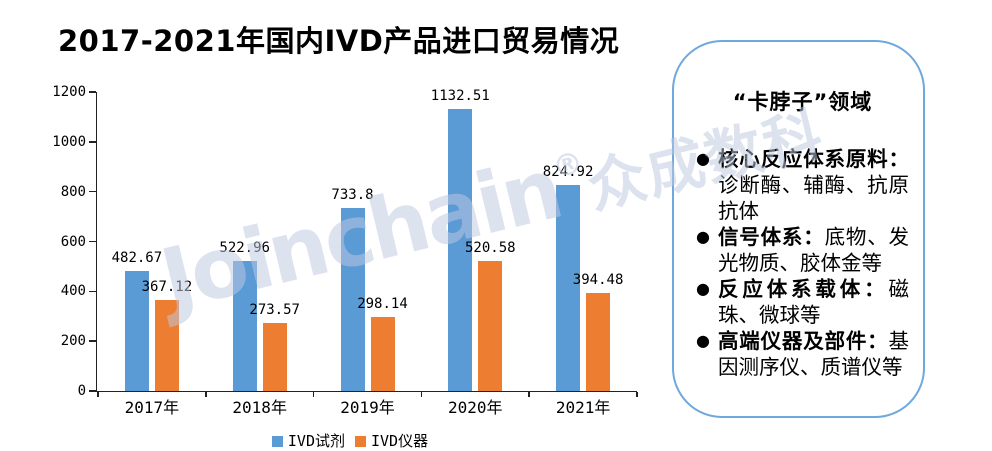 Image resolution: width=992 pixels, height=451 pixels. Describe the element at coordinates (803, 289) in the screenshot. I see `bullet-heading: 反应体系载体：` at that location.